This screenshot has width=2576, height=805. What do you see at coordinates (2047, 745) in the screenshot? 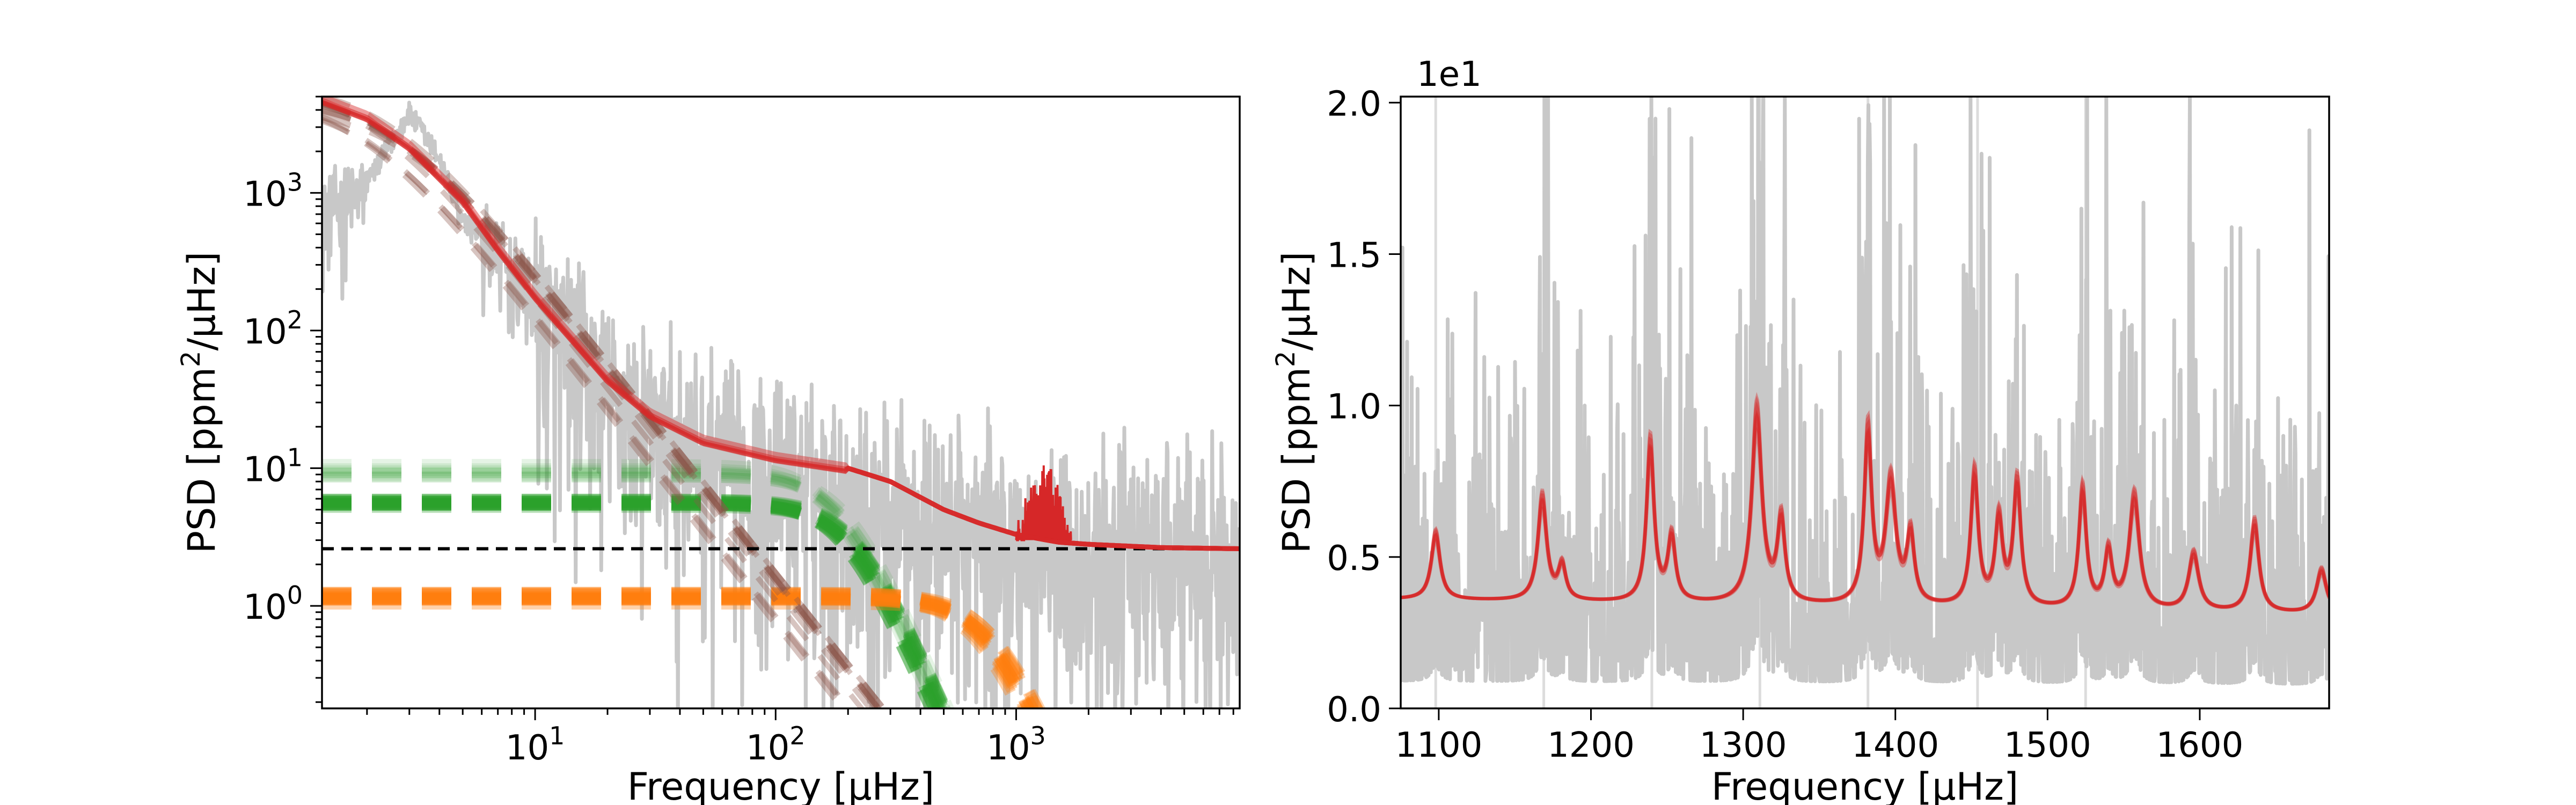
I see `right-x-tick-label: 1500` at bounding box center [2047, 745].